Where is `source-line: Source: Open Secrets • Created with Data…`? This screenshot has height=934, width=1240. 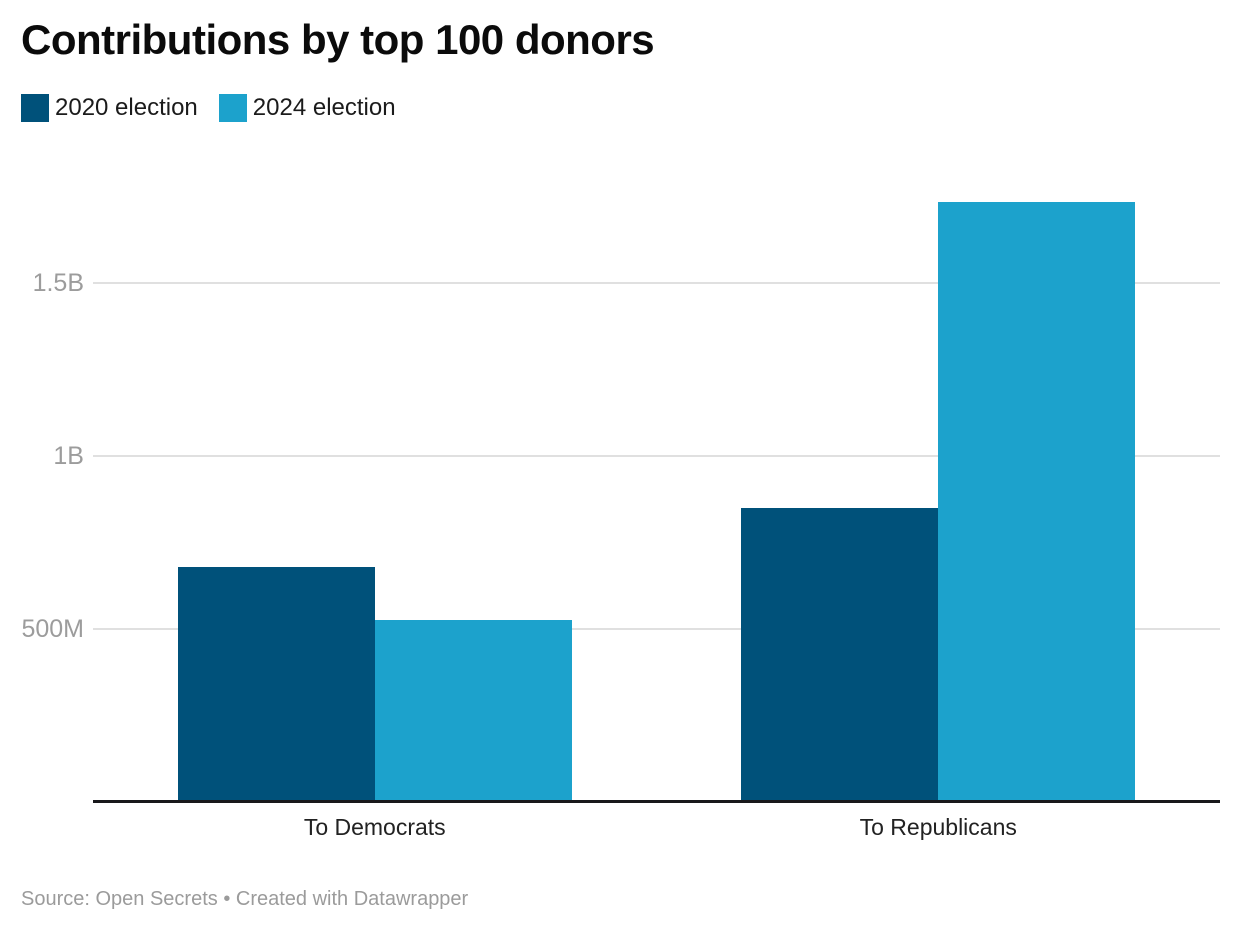
source-line: Source: Open Secrets • Created with Data… is located at coordinates (245, 899).